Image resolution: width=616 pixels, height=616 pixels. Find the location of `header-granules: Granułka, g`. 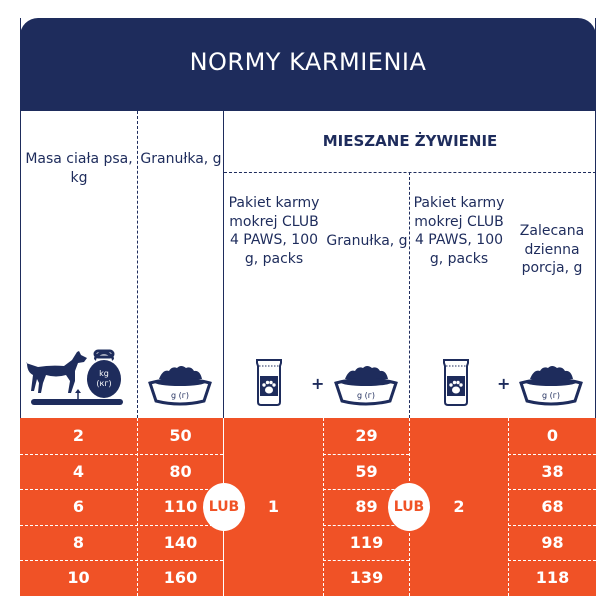

header-granules: Granułka, g is located at coordinates (181, 159).